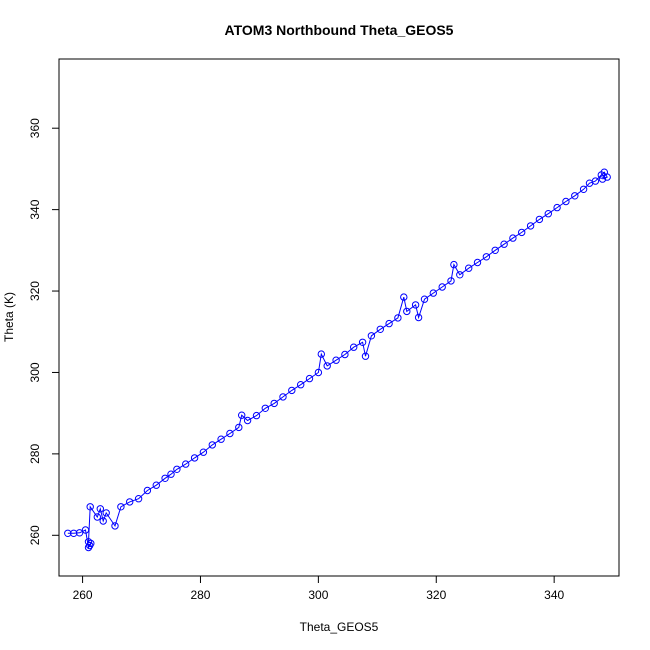 The height and width of the screenshot is (650, 650). Describe the element at coordinates (318, 595) in the screenshot. I see `x-tick-label: 300` at that location.